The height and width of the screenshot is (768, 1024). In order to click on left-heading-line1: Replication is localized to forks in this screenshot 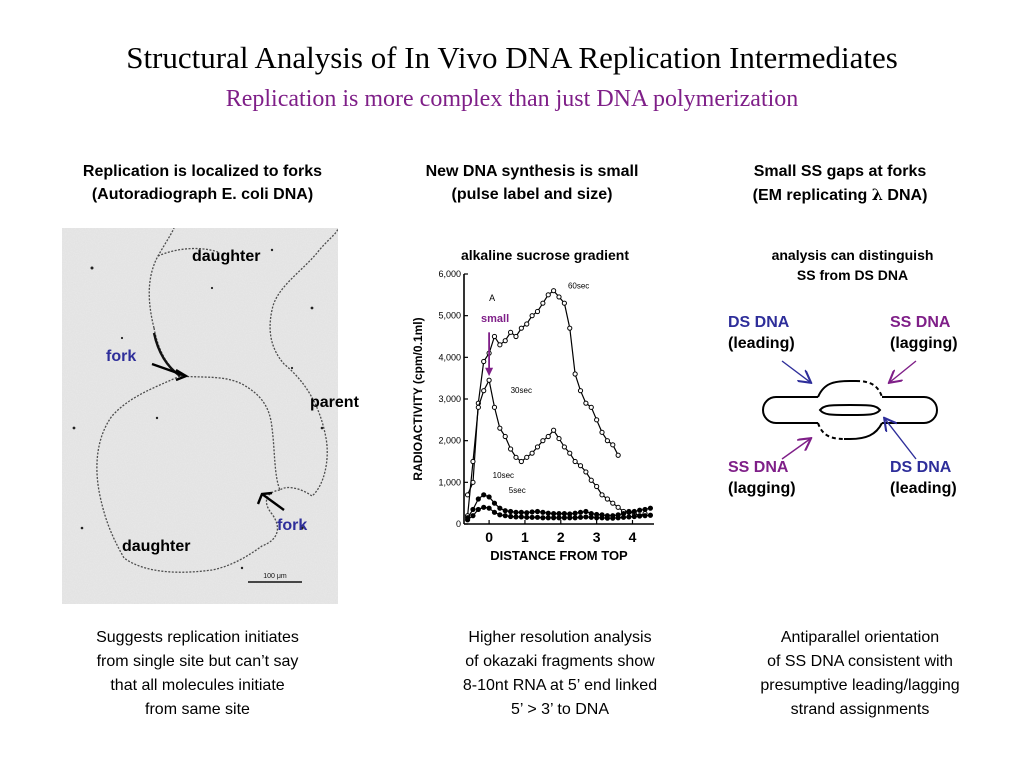, I will do `click(202, 171)`.